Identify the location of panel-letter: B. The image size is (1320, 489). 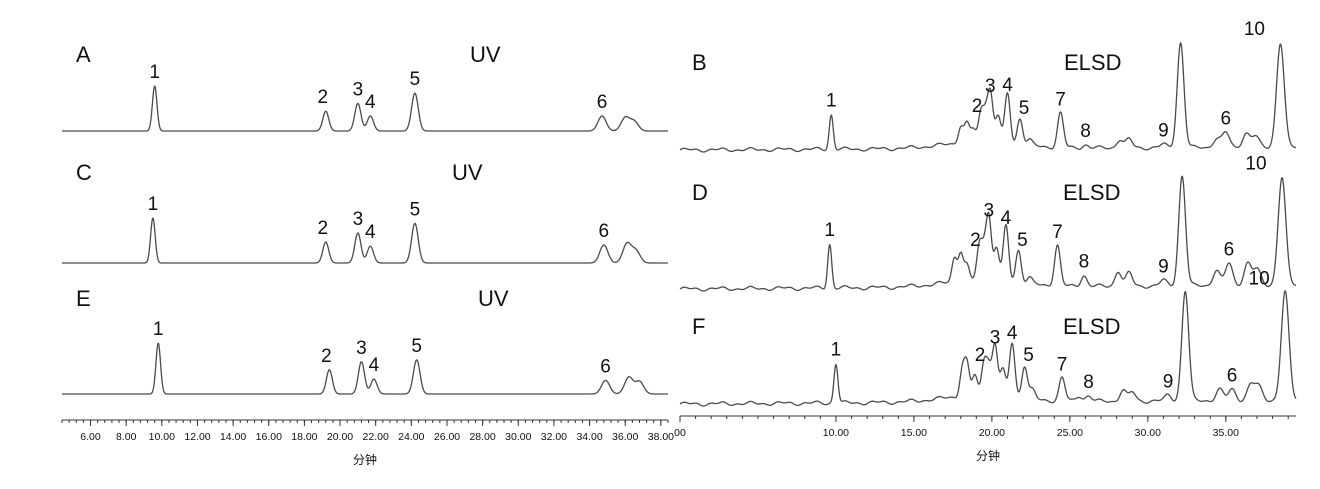
(699, 62).